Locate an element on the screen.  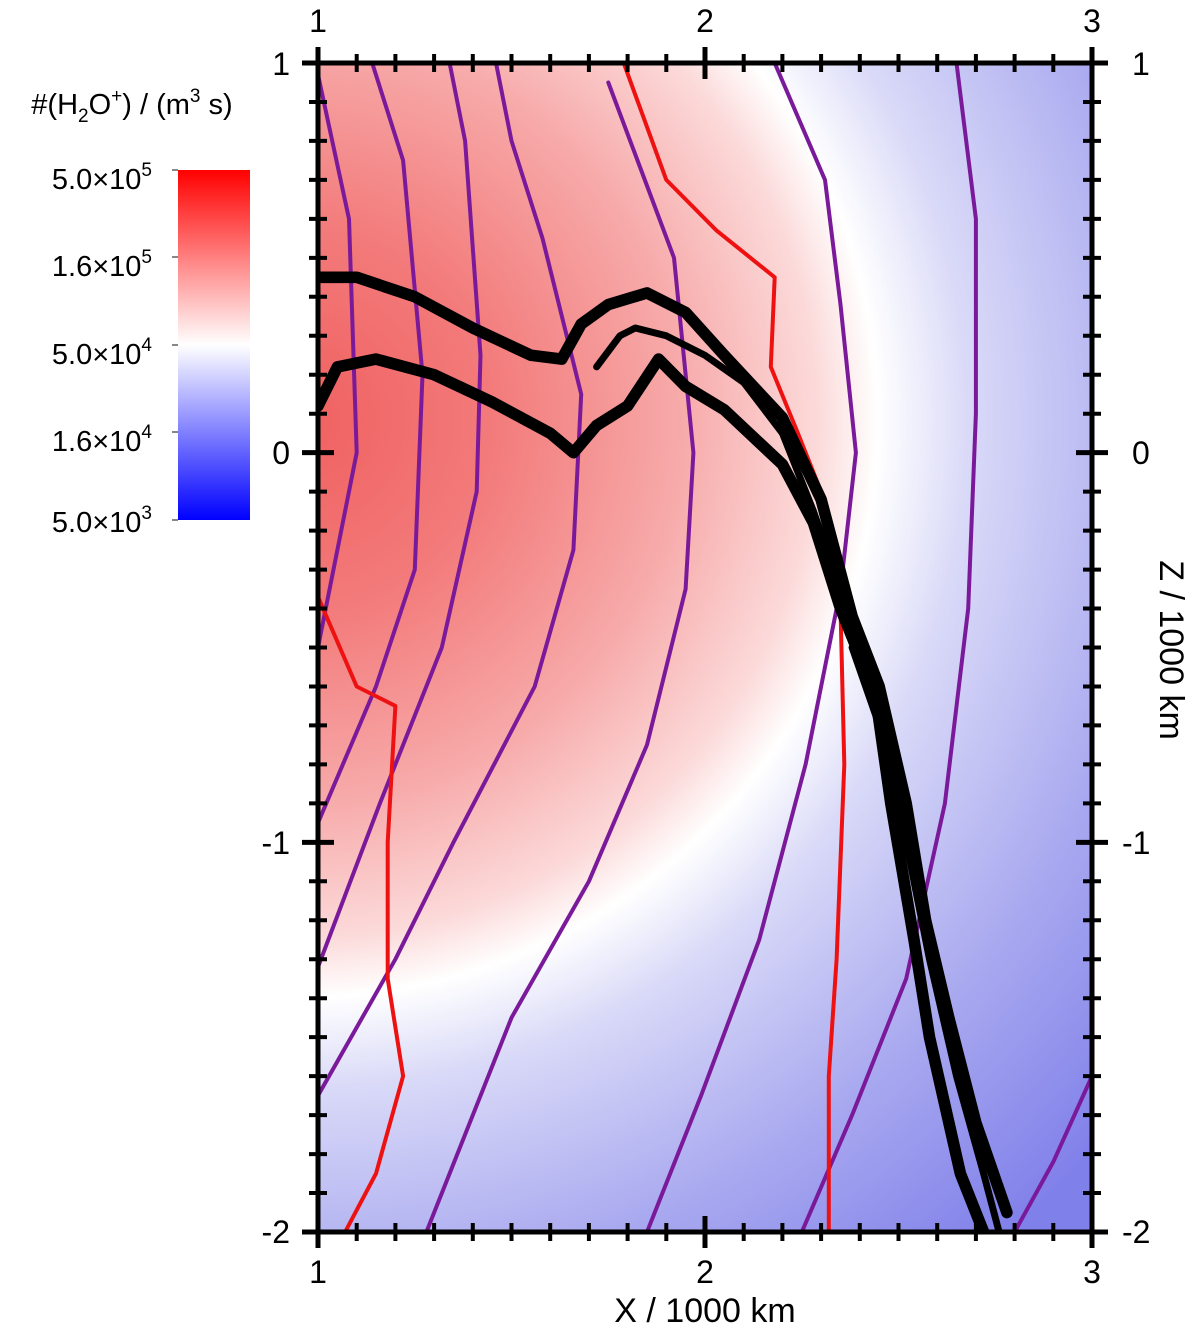
x-bottom-tick-label: 3 is located at coordinates (1092, 1272).